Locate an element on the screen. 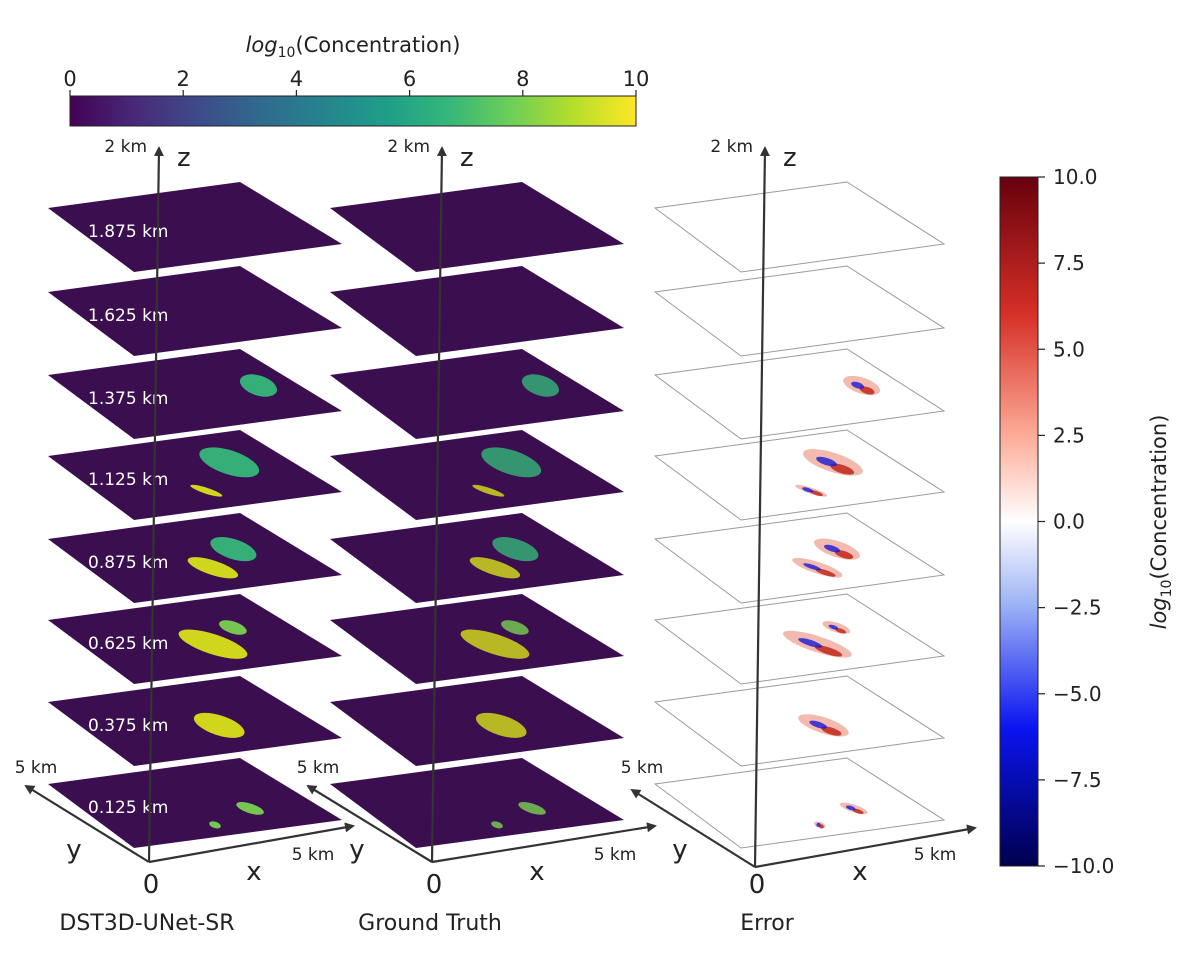  top-tick-label: 10 is located at coordinates (636, 79).